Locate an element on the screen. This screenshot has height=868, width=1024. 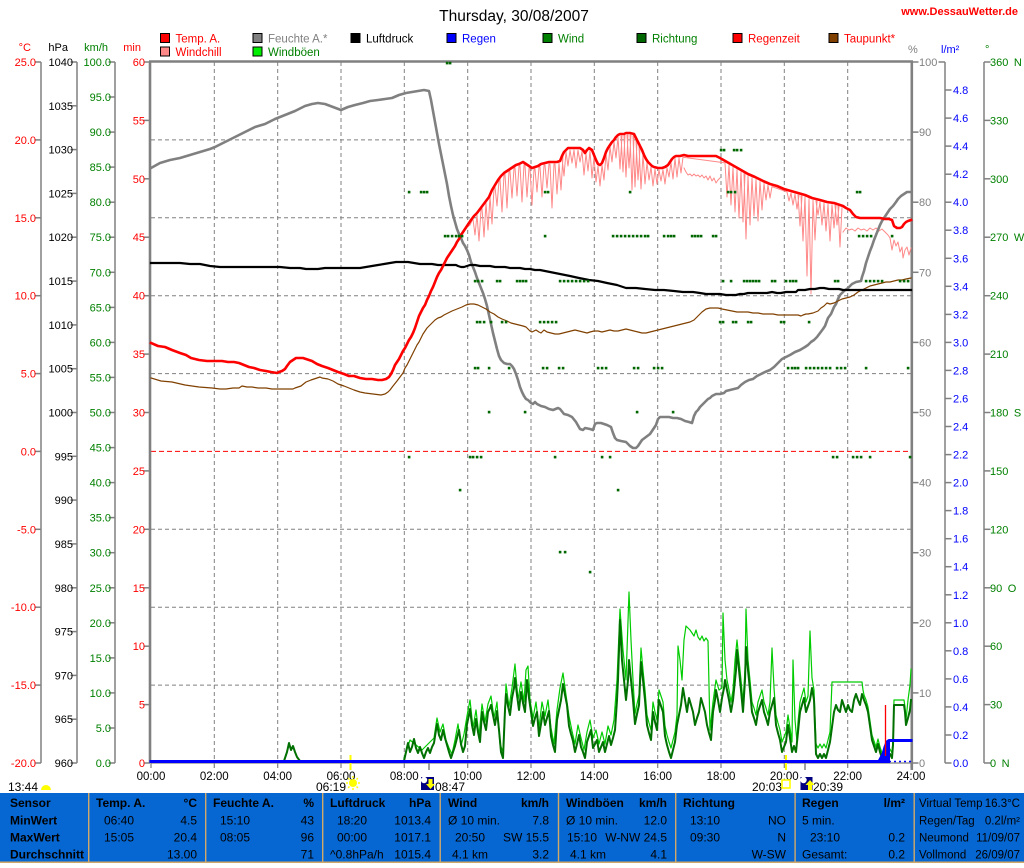
svg-text: Sensor is located at coordinates (30, 803).